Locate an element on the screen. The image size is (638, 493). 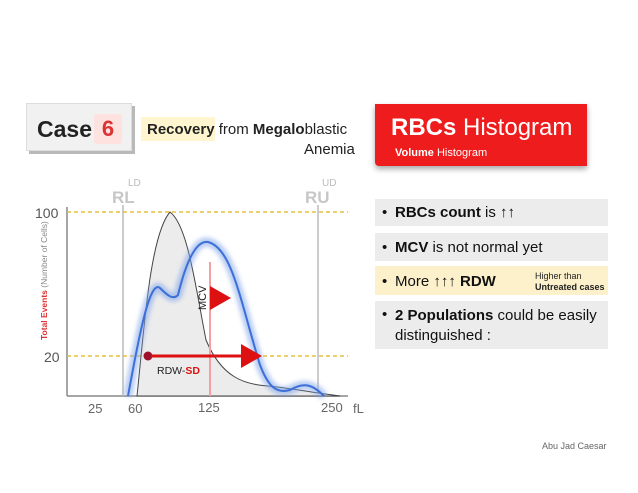
x-unit: fL is located at coordinates (358, 408).